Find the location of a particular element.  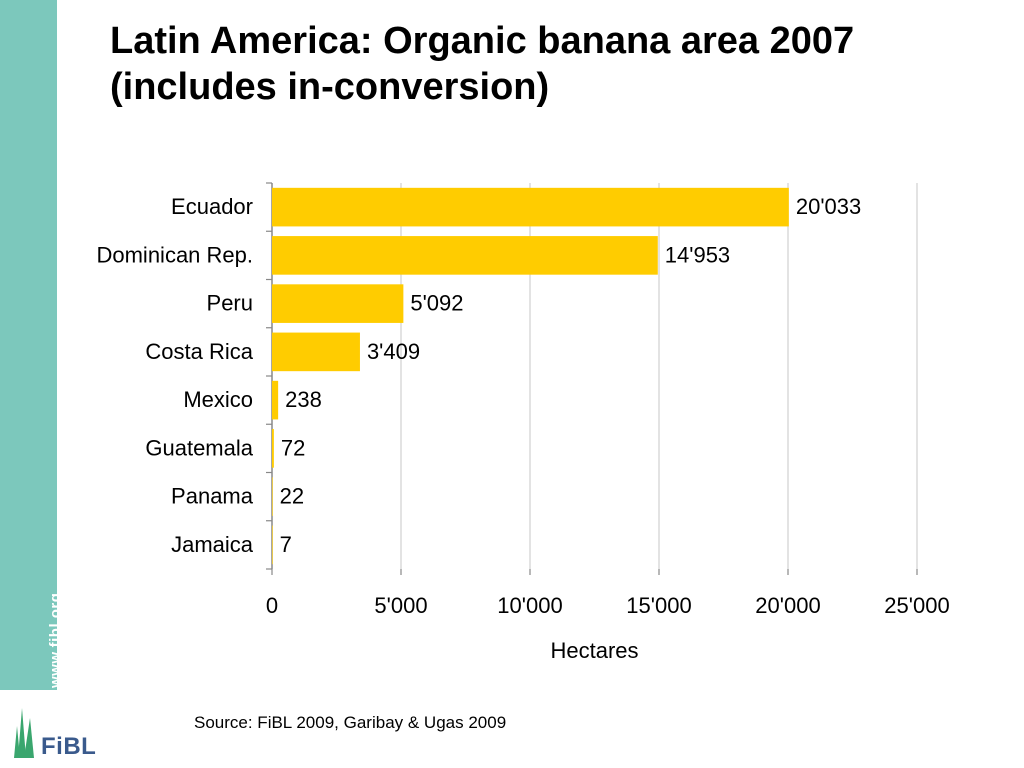

category-label: Dominican Rep. is located at coordinates (174, 254).